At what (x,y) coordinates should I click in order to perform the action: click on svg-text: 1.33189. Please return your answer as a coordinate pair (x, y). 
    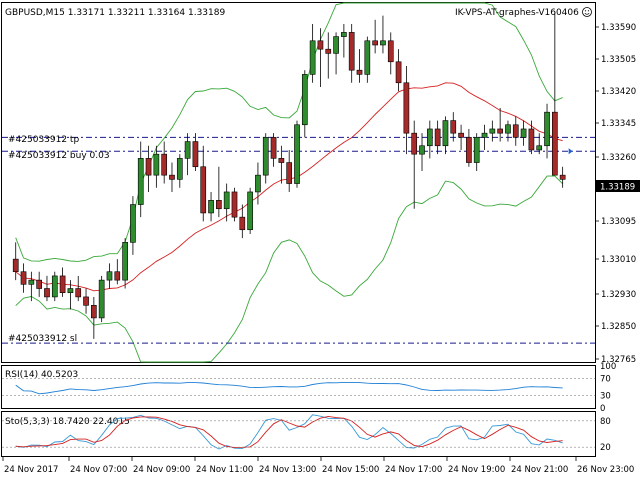
    Looking at the image, I should click on (617, 188).